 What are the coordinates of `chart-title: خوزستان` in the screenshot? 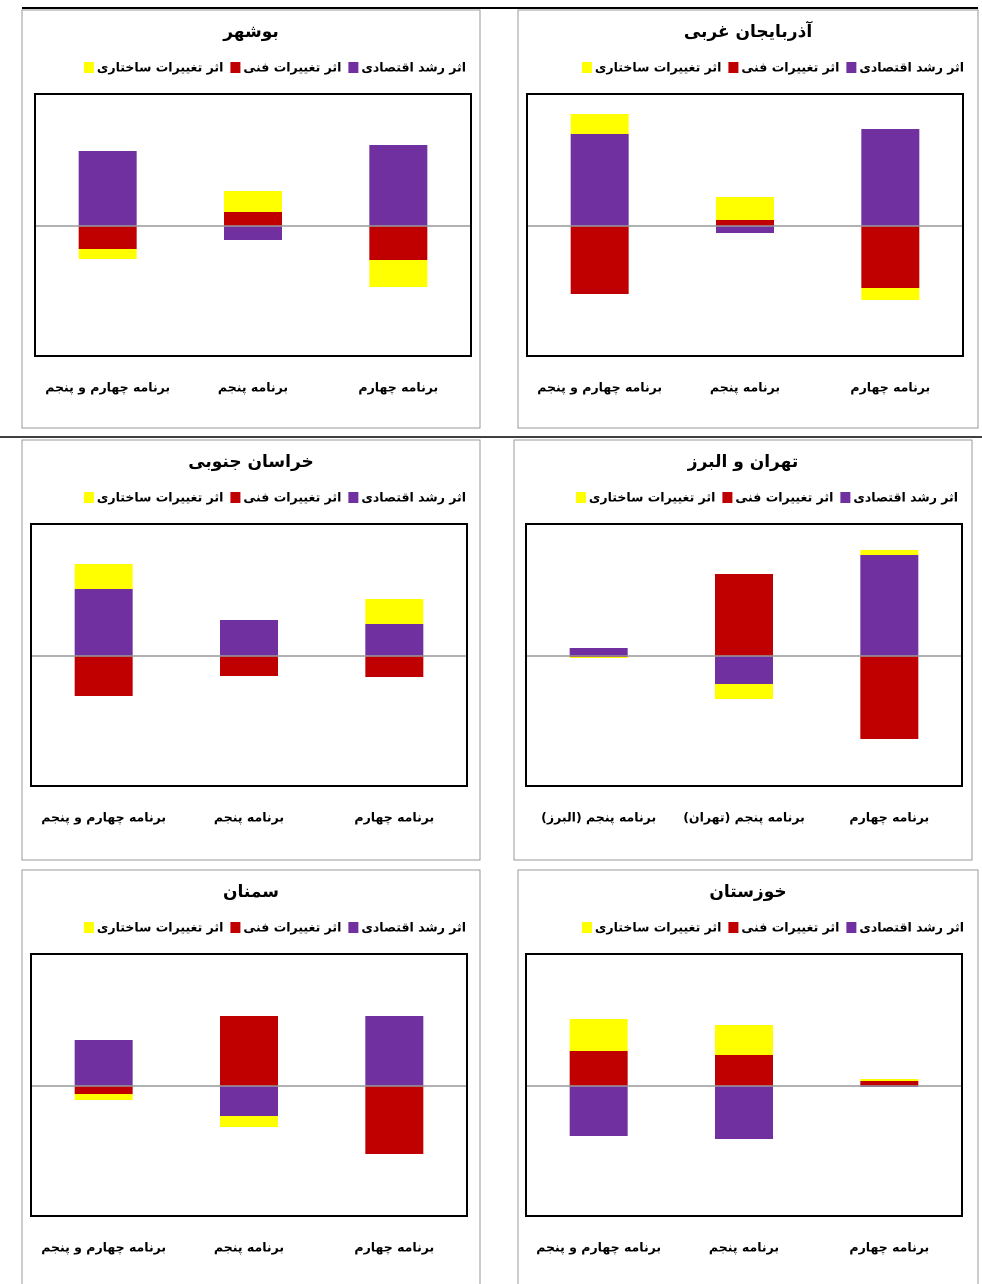 It's located at (747, 892).